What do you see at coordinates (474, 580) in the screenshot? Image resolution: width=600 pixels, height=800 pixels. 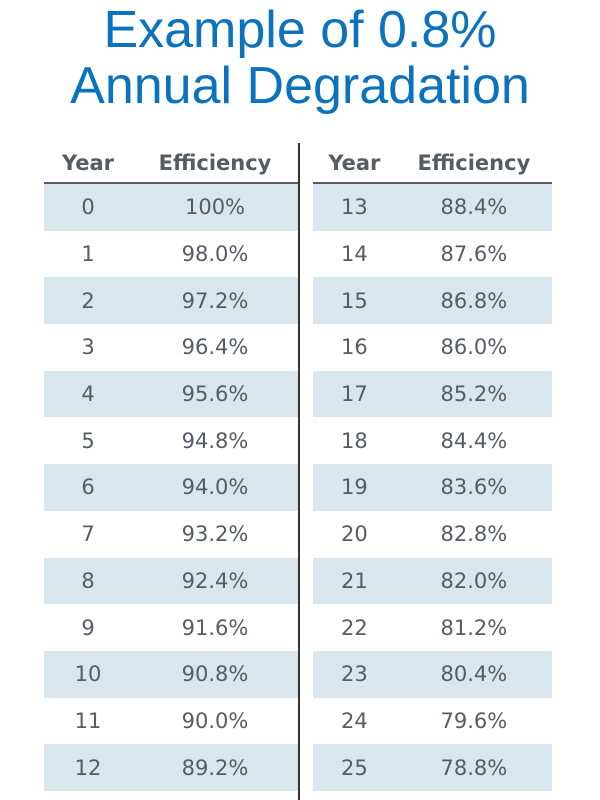 I see `efficiency-cell: 82.0%` at bounding box center [474, 580].